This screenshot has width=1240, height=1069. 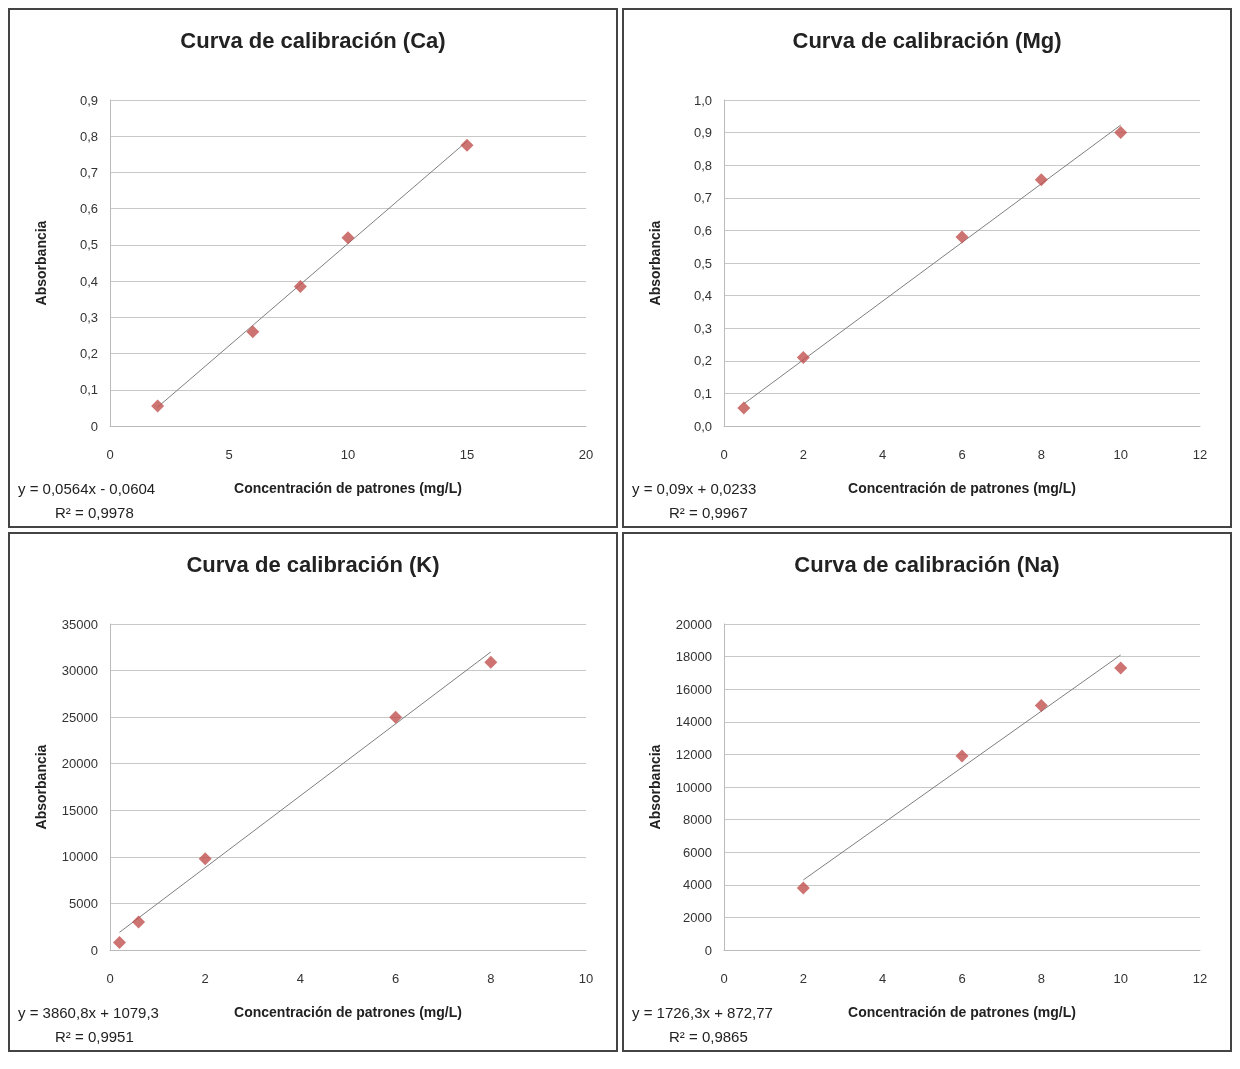 I want to click on chart-title: Curva de calibración (Mg), so click(x=927, y=40).